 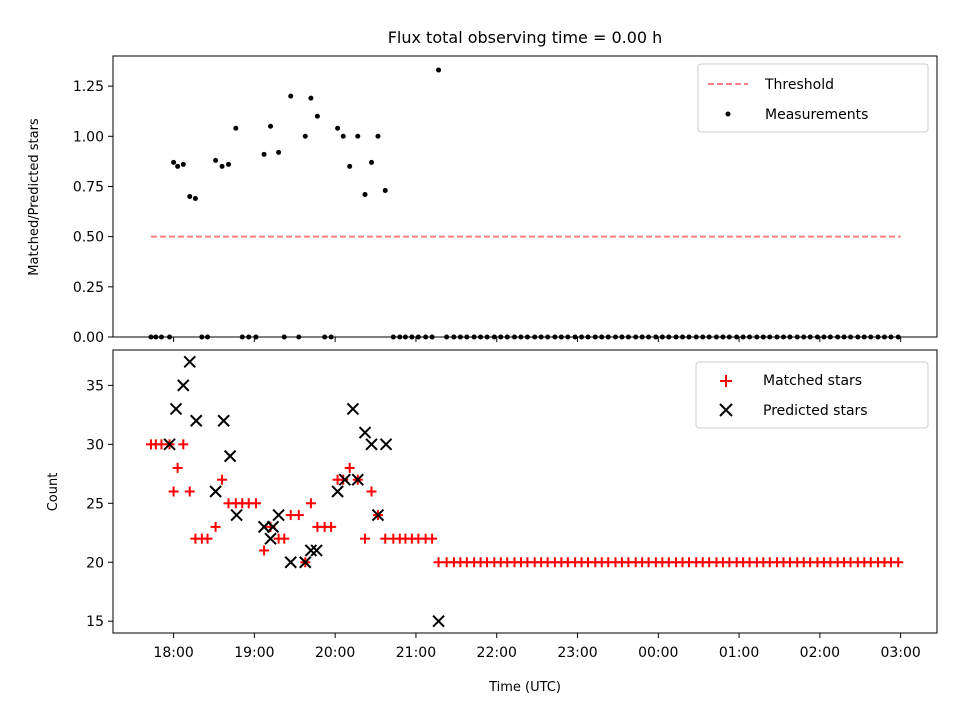 What do you see at coordinates (95, 622) in the screenshot?
I see `y-tick-label: 15` at bounding box center [95, 622].